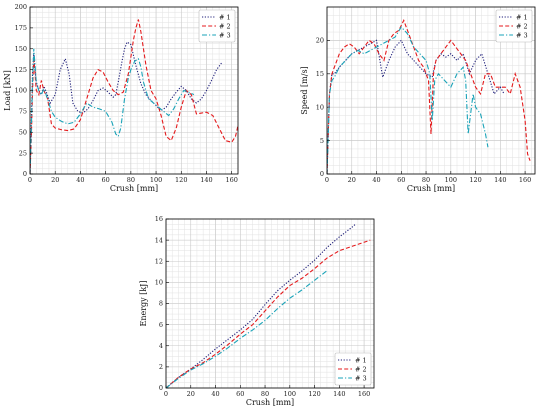  What do you see at coordinates (159, 261) in the screenshot?
I see `y-tick-label: 12` at bounding box center [159, 261].